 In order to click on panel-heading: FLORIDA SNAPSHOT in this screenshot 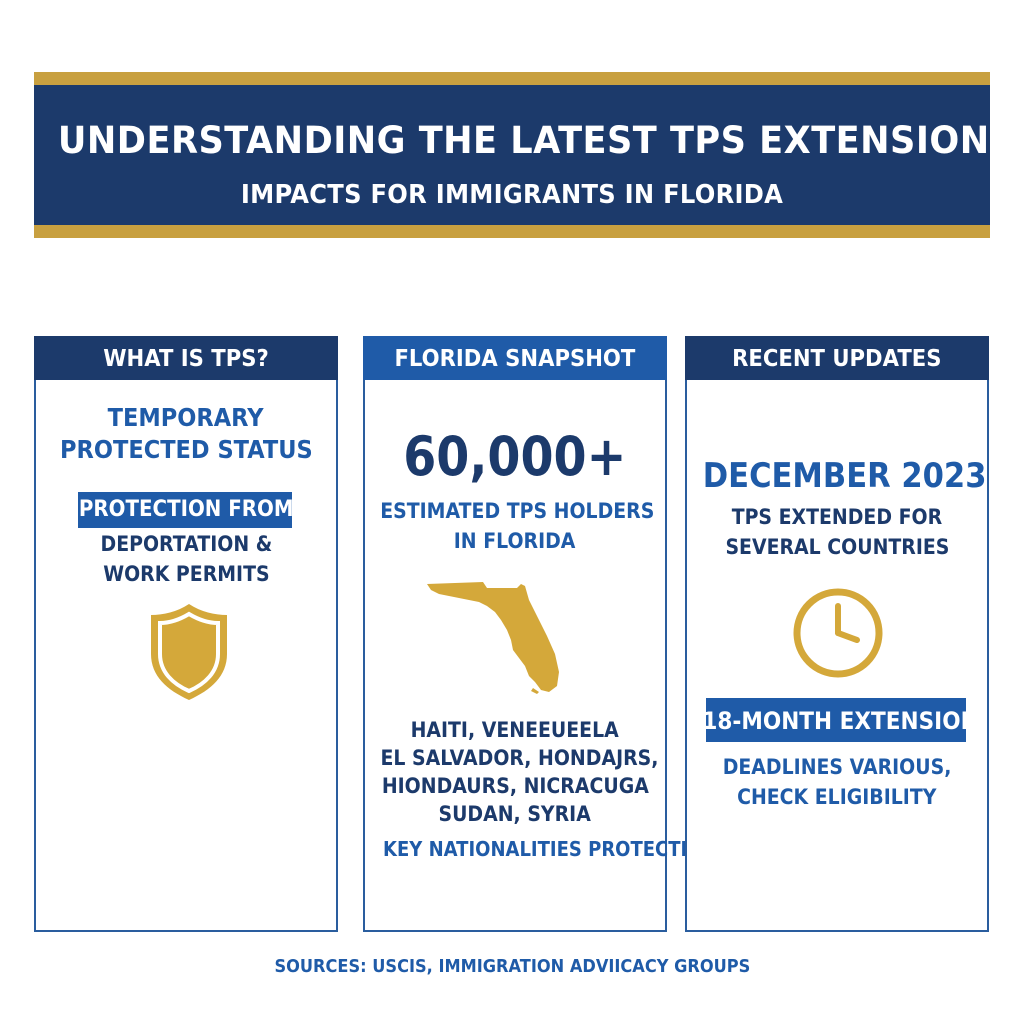, I will do `click(515, 358)`.